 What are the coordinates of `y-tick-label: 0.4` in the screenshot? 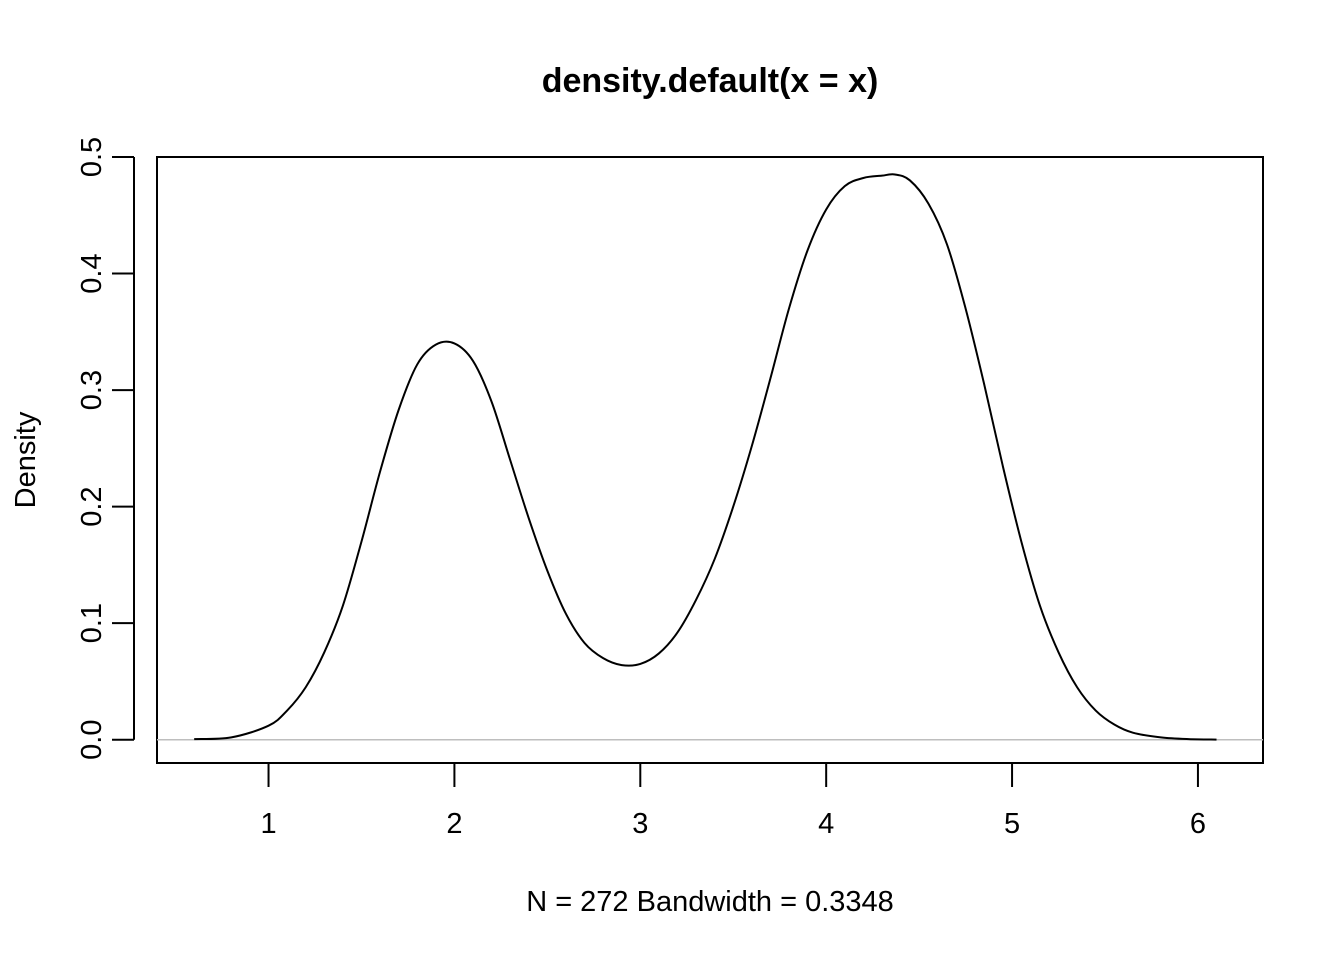 It's located at (92, 273).